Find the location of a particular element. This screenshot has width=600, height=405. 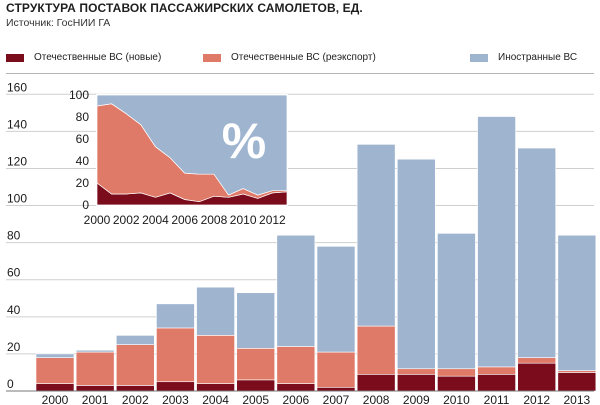

inset-x-tick-label: 2010 is located at coordinates (243, 220).